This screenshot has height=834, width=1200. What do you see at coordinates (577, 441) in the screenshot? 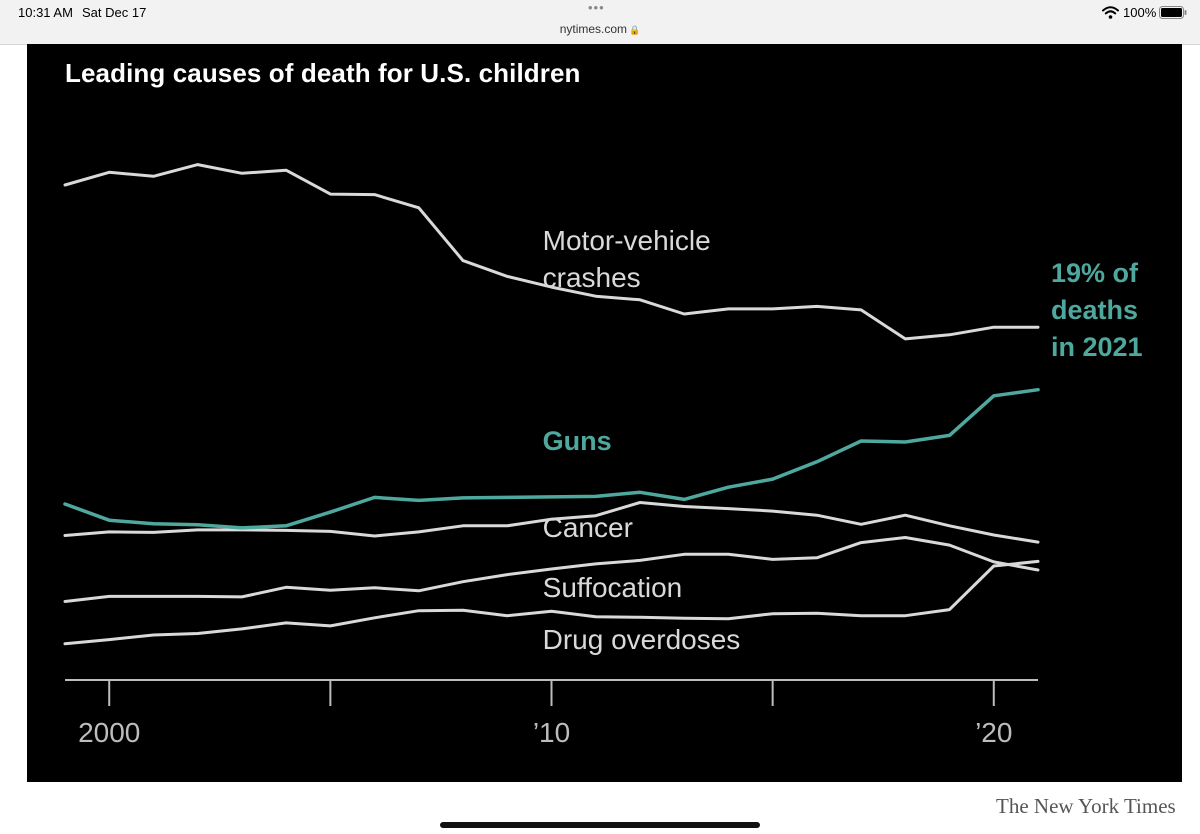
I see `series-label-guns: Guns` at bounding box center [577, 441].